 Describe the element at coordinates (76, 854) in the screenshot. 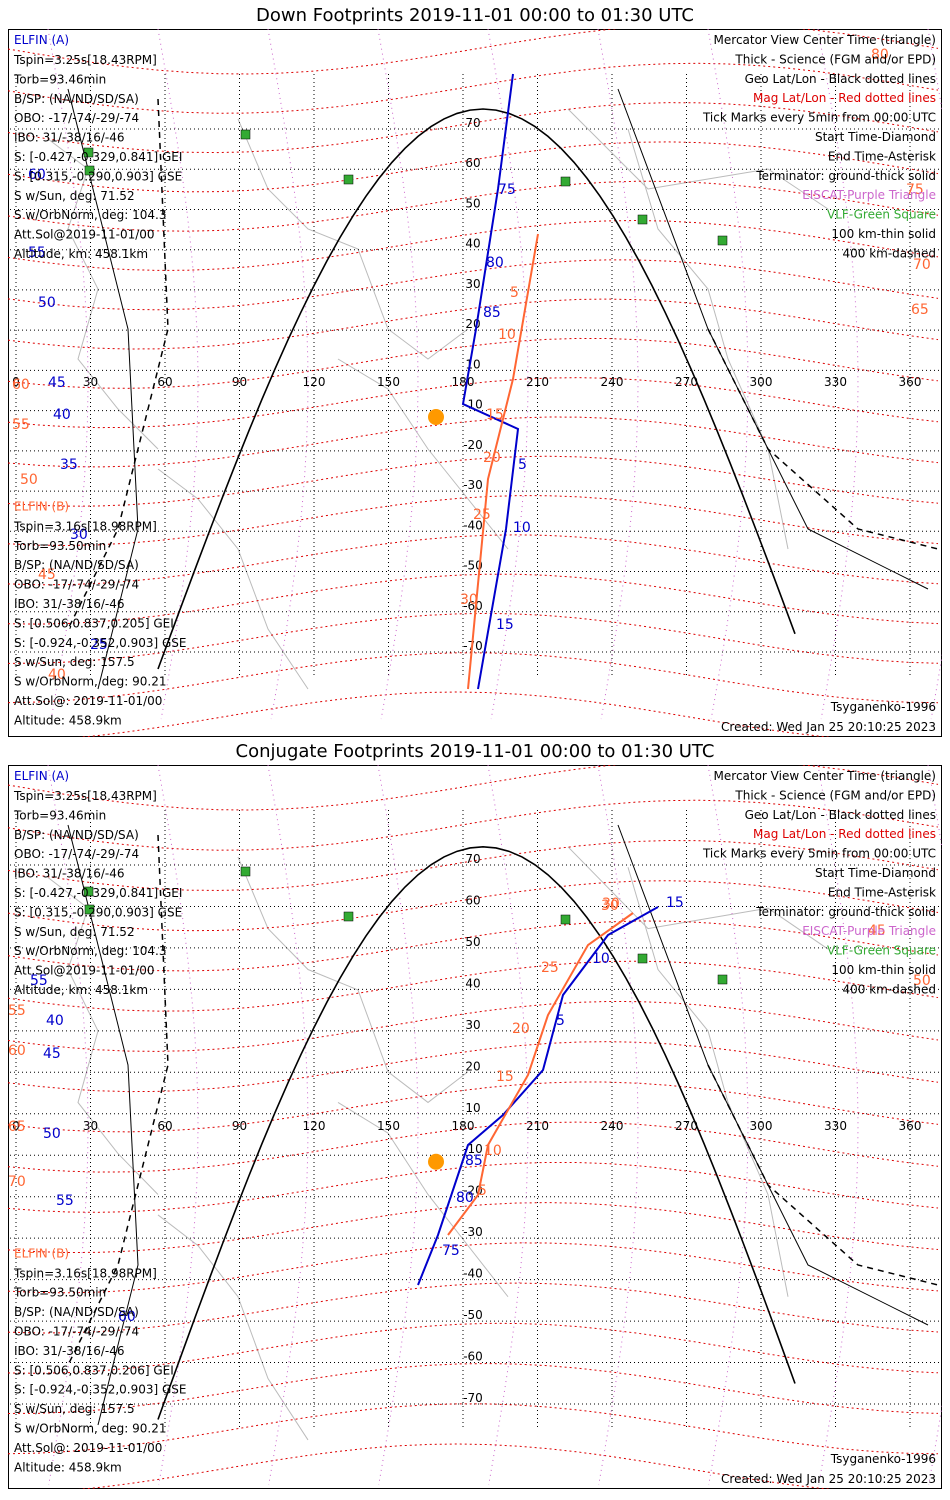

I see `elfin-a-info-line: OBO: -17/-74/-29/-74` at that location.